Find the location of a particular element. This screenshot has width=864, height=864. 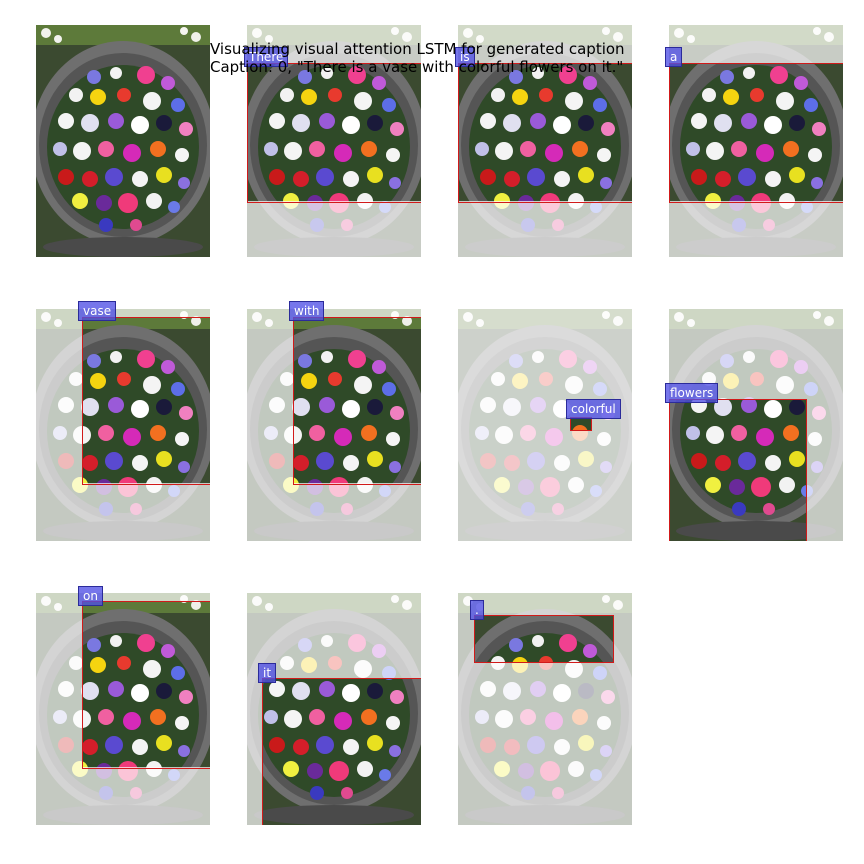

word-tag-on: on is located at coordinates (90, 596).